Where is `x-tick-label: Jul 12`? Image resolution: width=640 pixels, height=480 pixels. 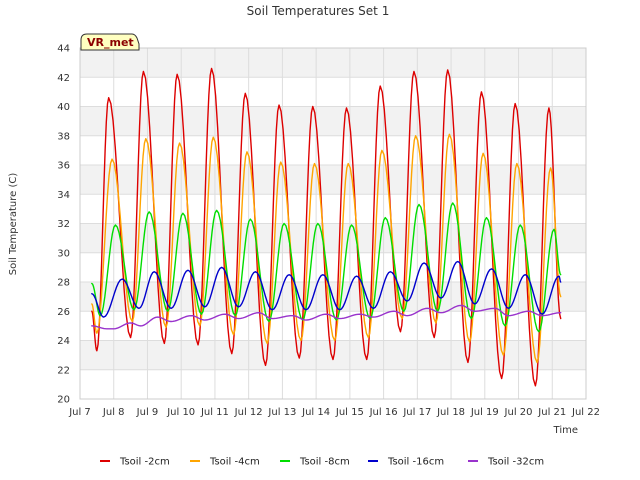 x-tick-label: Jul 12 is located at coordinates (248, 412).